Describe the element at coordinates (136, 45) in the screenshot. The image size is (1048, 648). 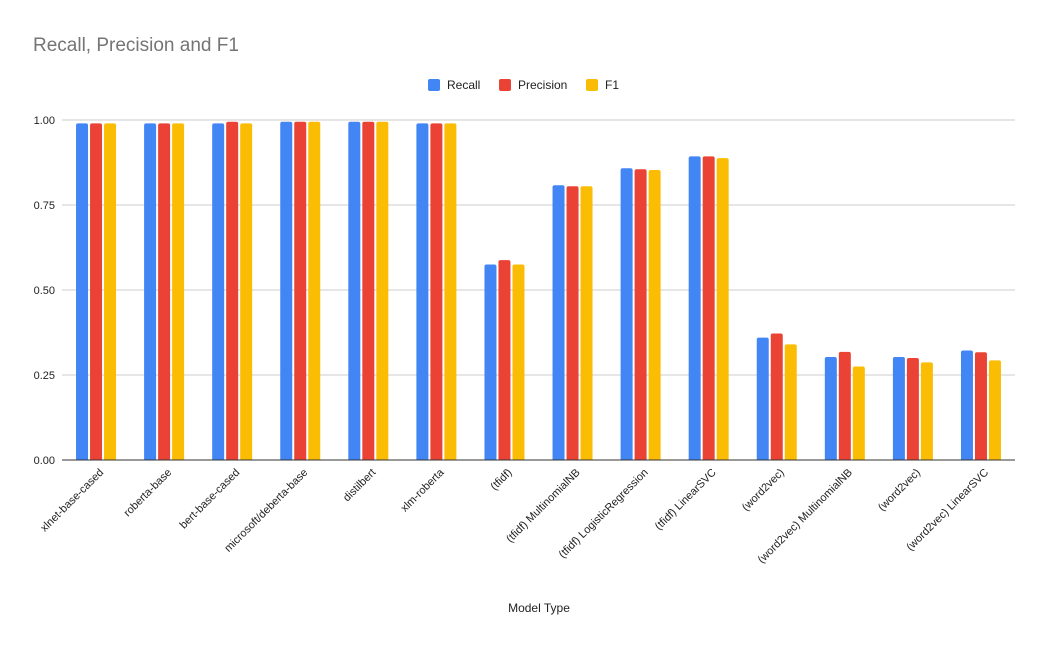
I see `chart-title: Recall, Precision and F1` at that location.